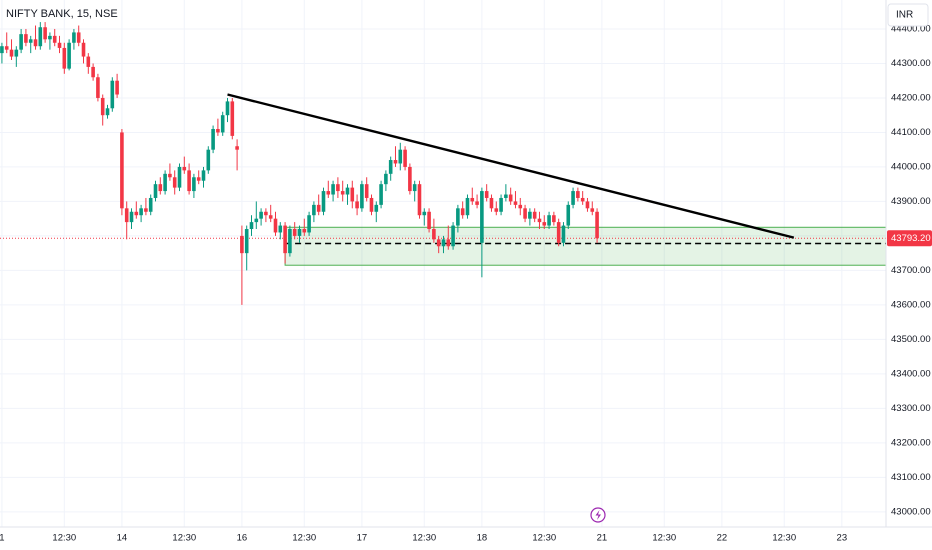 Image resolution: width=932 pixels, height=550 pixels. I want to click on y-tick-label: 44200.00, so click(911, 97).